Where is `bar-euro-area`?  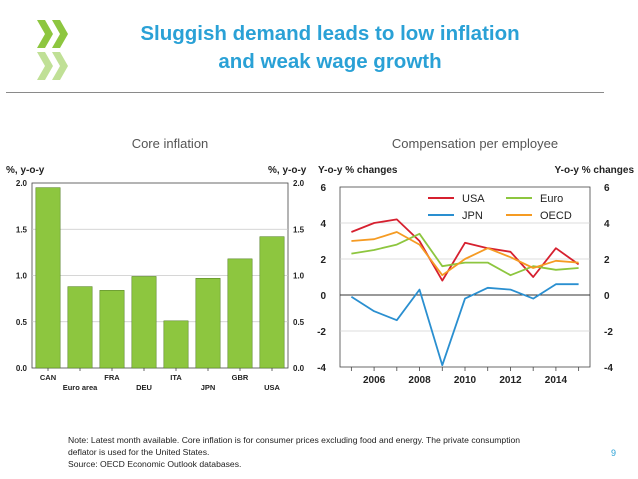 bar-euro-area is located at coordinates (80, 327).